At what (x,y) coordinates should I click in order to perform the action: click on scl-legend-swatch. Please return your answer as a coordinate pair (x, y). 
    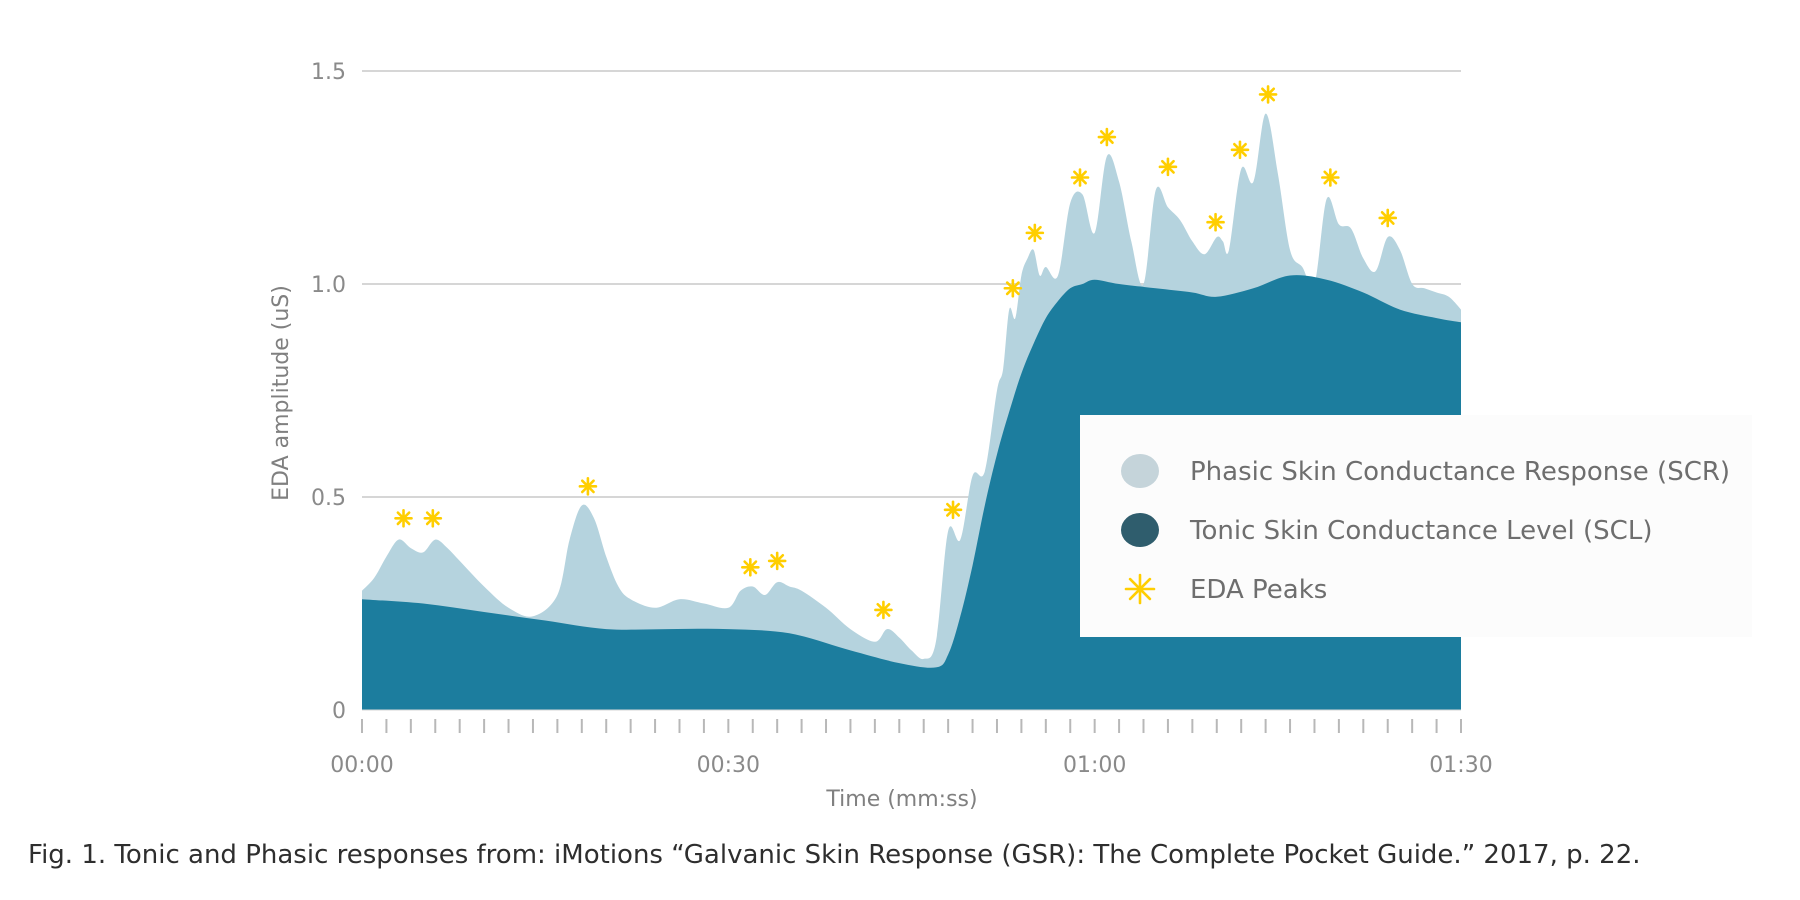
    Looking at the image, I should click on (1140, 530).